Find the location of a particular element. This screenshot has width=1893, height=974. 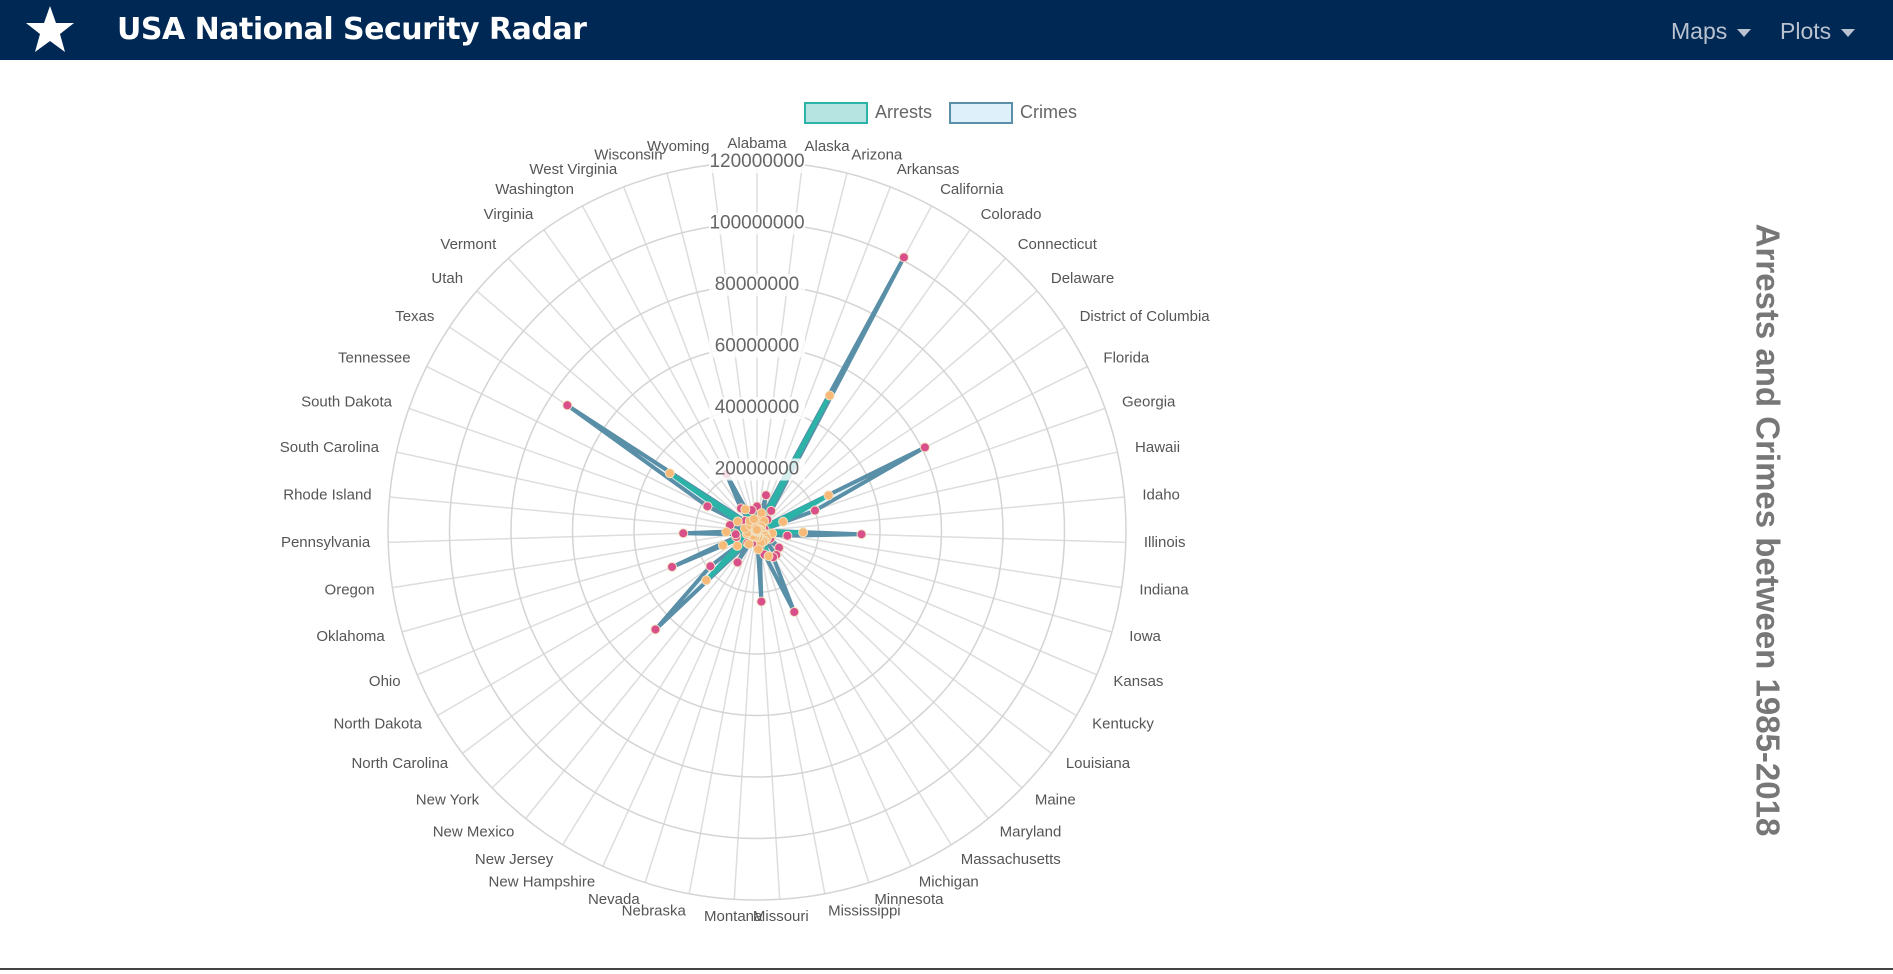

category-label: Minnesota is located at coordinates (909, 899).